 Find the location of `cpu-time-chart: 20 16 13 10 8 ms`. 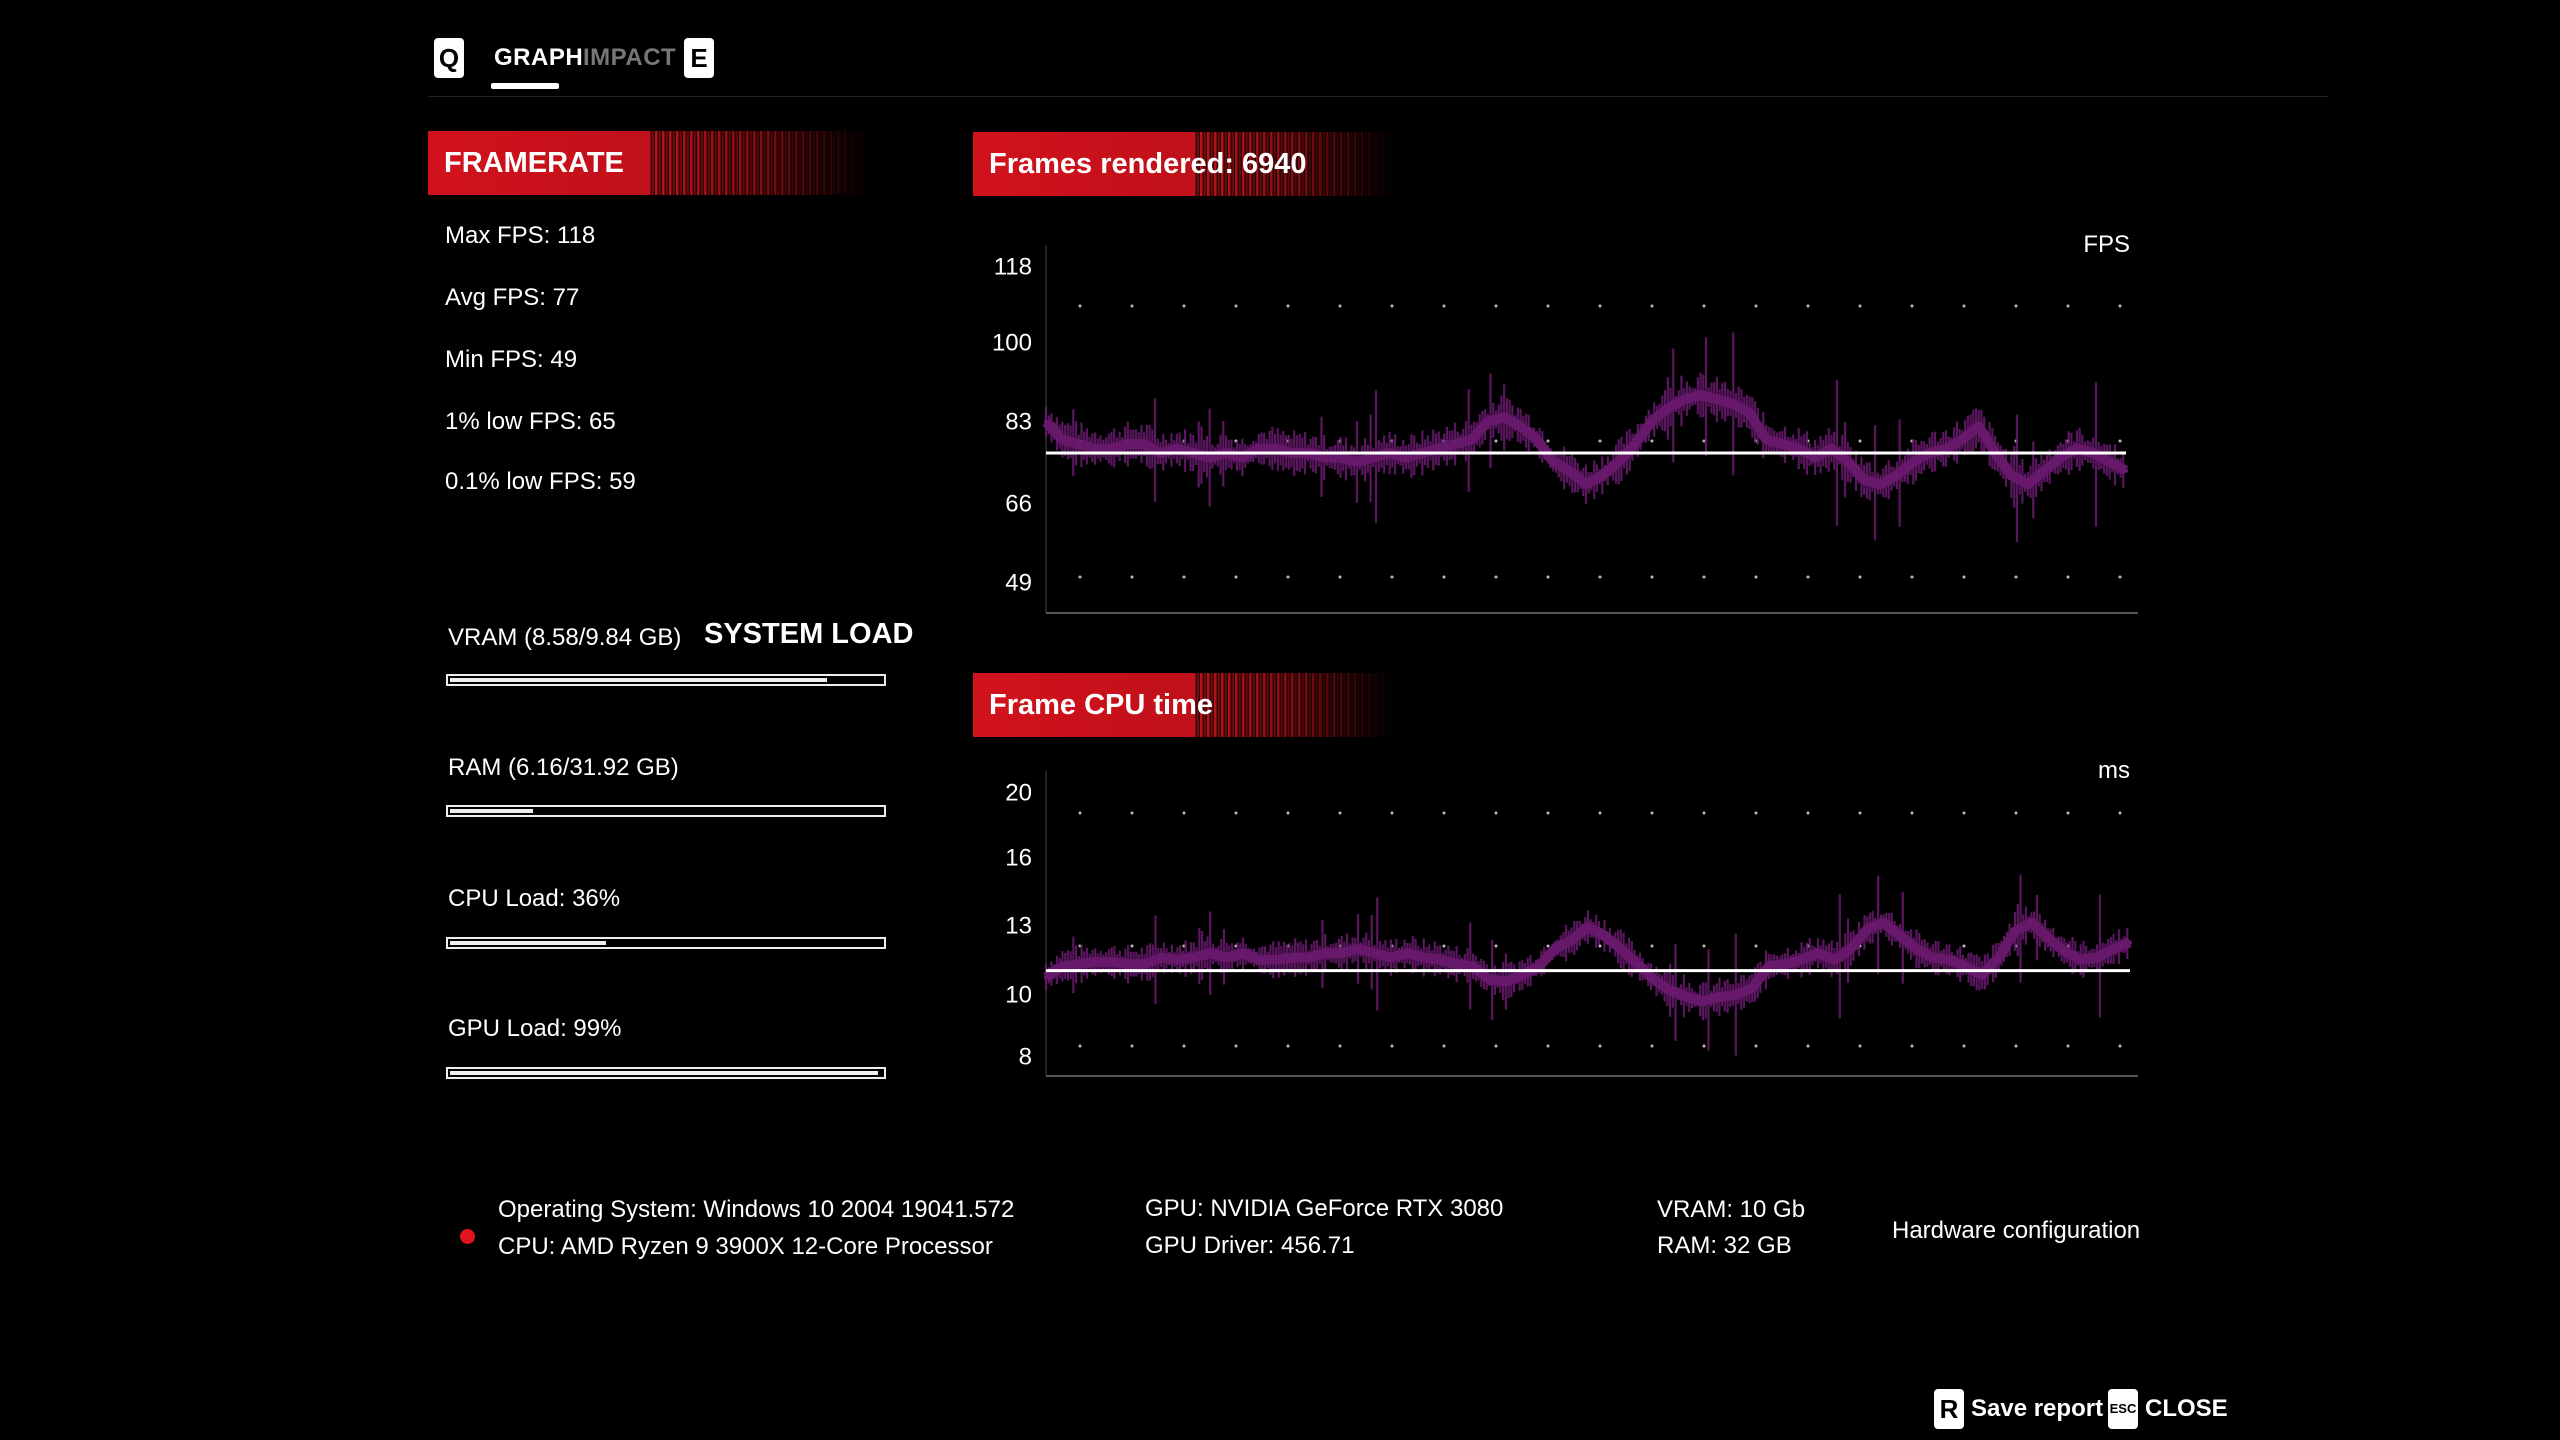

cpu-time-chart: 20 16 13 10 8 ms is located at coordinates (1571, 918).